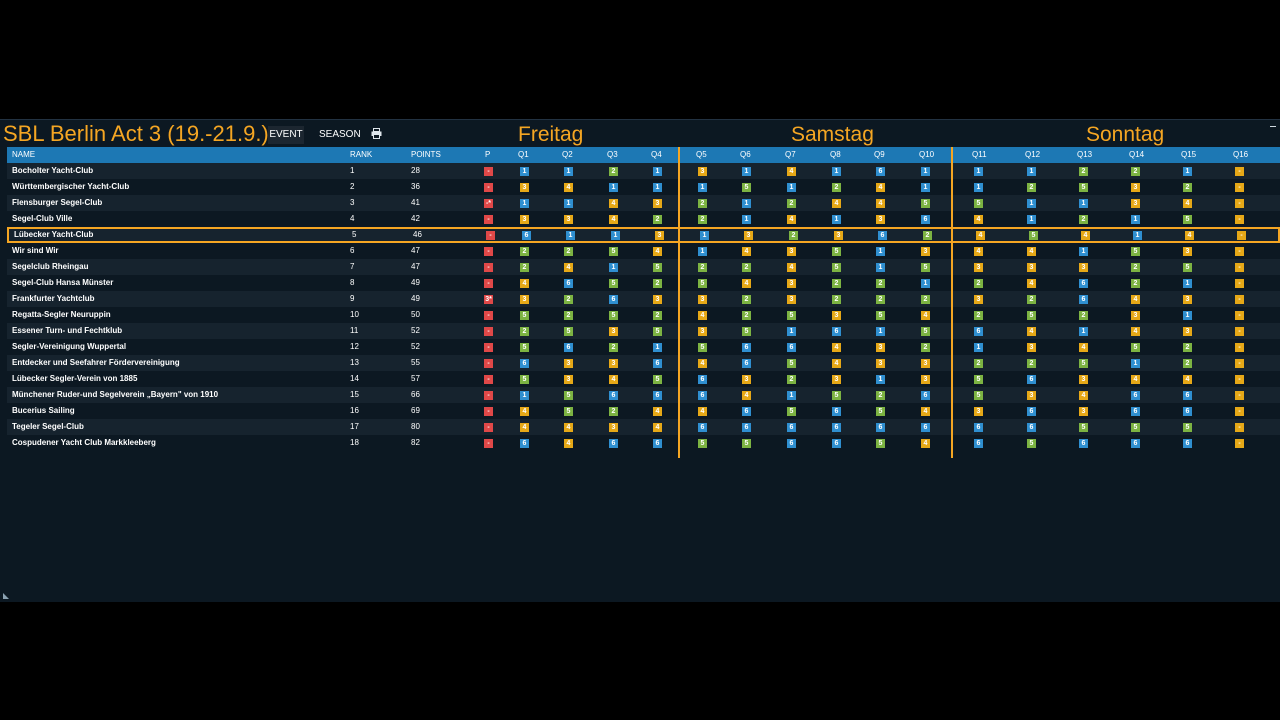 This screenshot has width=1280, height=720. I want to click on col-header-q1: Q1, so click(523, 154).